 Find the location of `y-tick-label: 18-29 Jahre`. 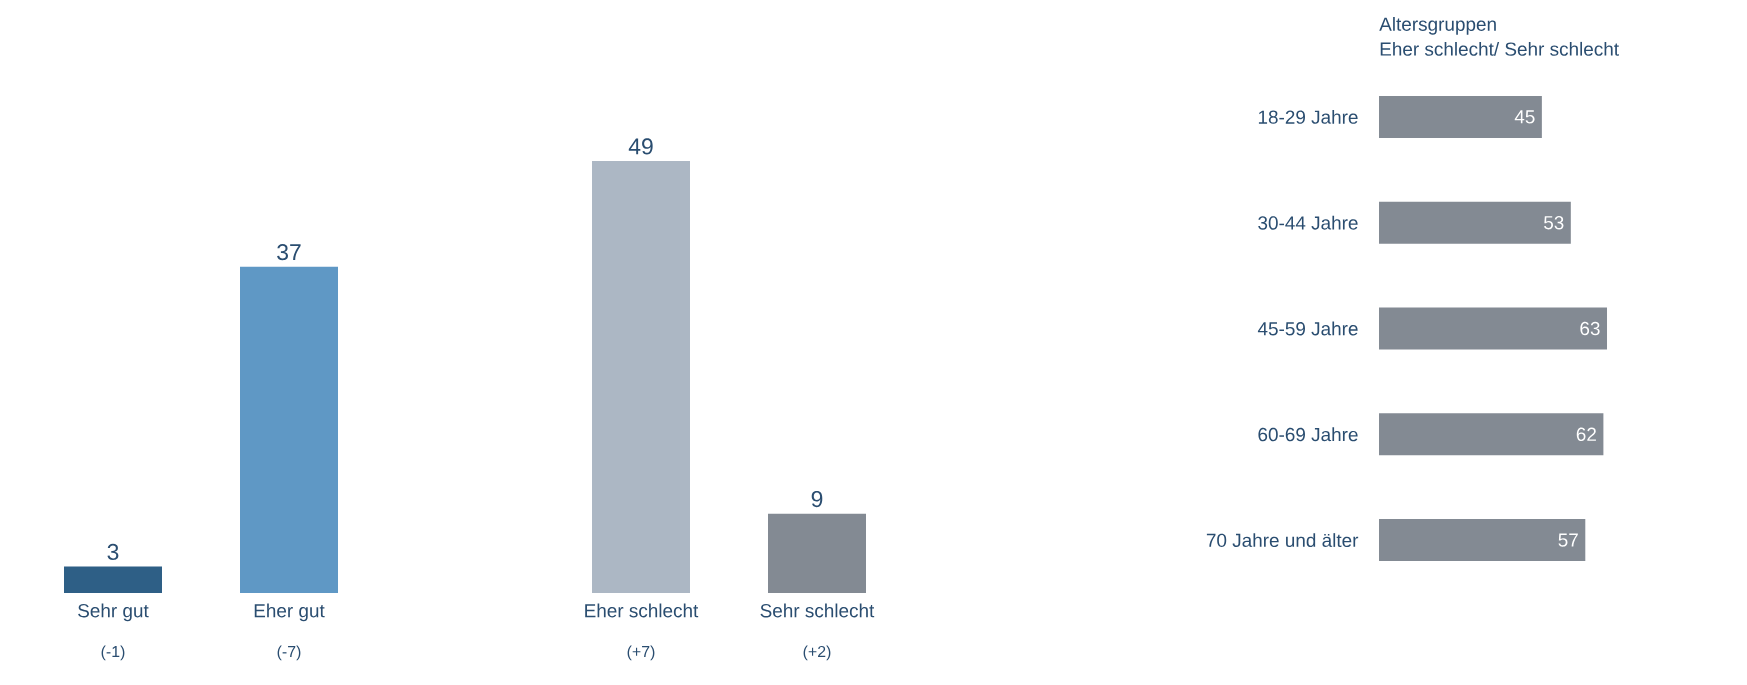

y-tick-label: 18-29 Jahre is located at coordinates (1308, 116).